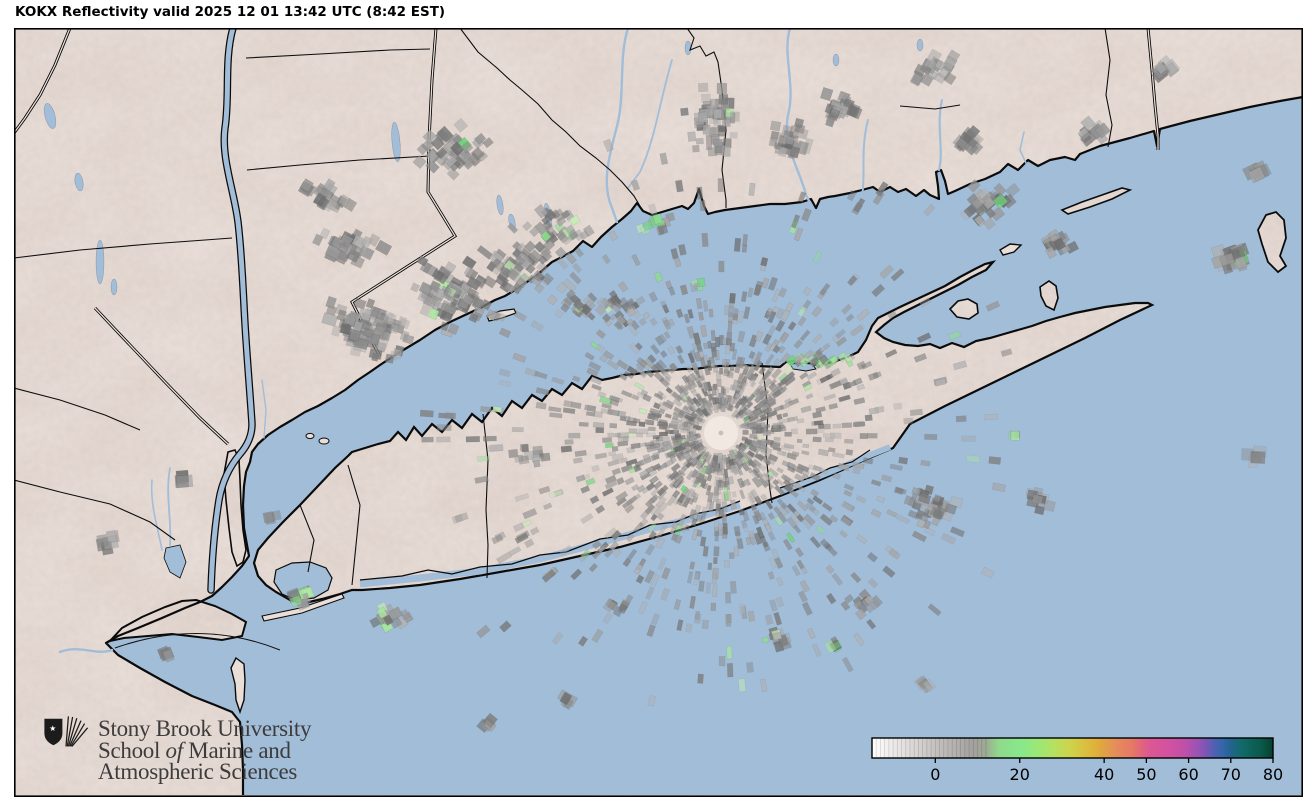 This screenshot has height=811, width=1316. What do you see at coordinates (86, 650) in the screenshot?
I see `raritan-river` at bounding box center [86, 650].